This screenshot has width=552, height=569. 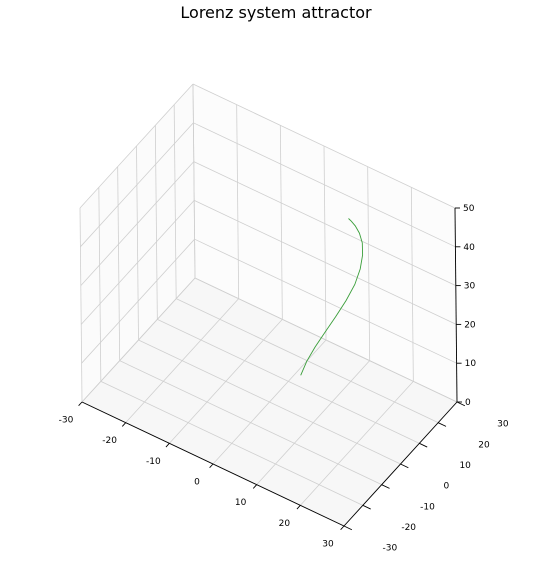 I want to click on y-tick-label: 20, so click(x=484, y=445).